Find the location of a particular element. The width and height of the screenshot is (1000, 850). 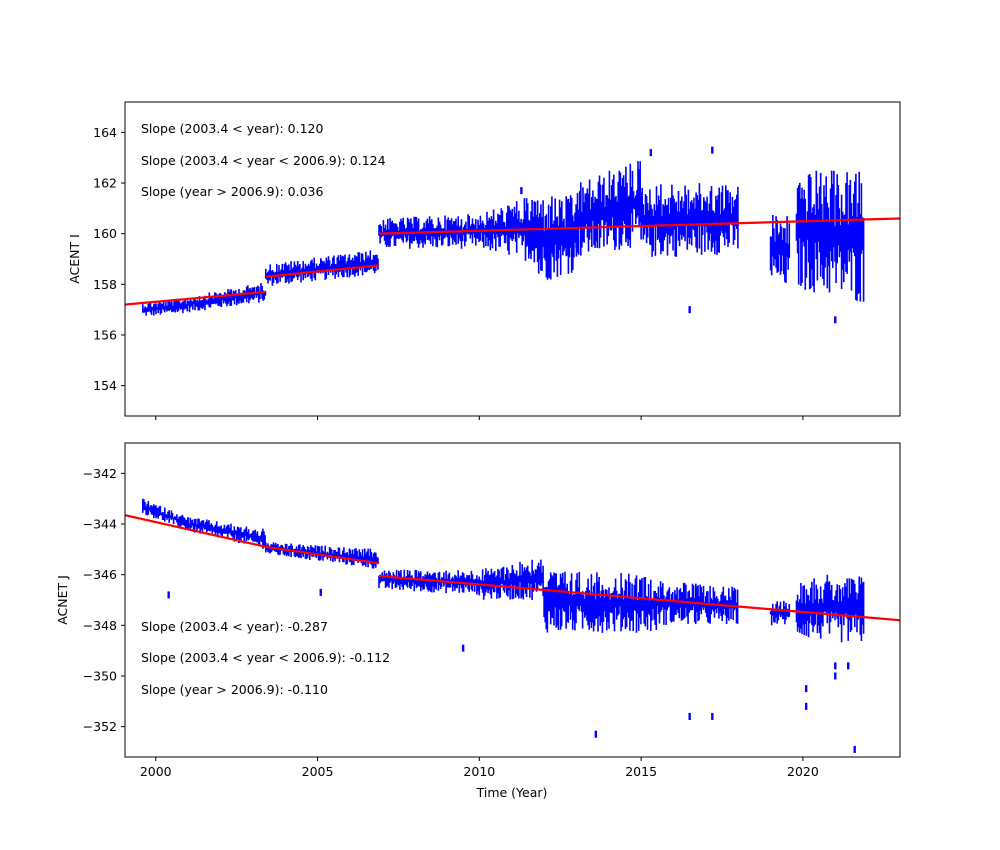

y-tick-label: 164 is located at coordinates (105, 132).